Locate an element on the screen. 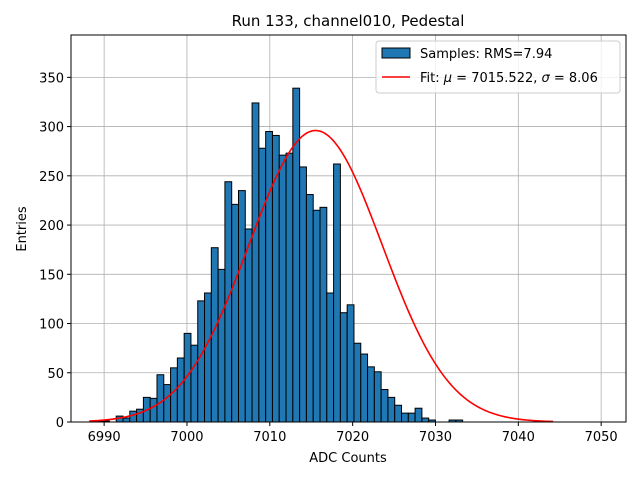 The width and height of the screenshot is (640, 480). y-tick-label: 50 is located at coordinates (55, 374).